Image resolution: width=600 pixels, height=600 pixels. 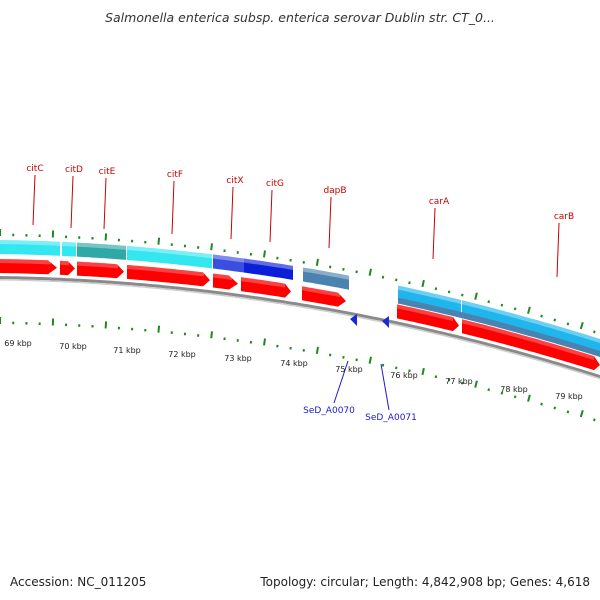 I want to click on kbp-label: 72 kbp, so click(x=182, y=354).